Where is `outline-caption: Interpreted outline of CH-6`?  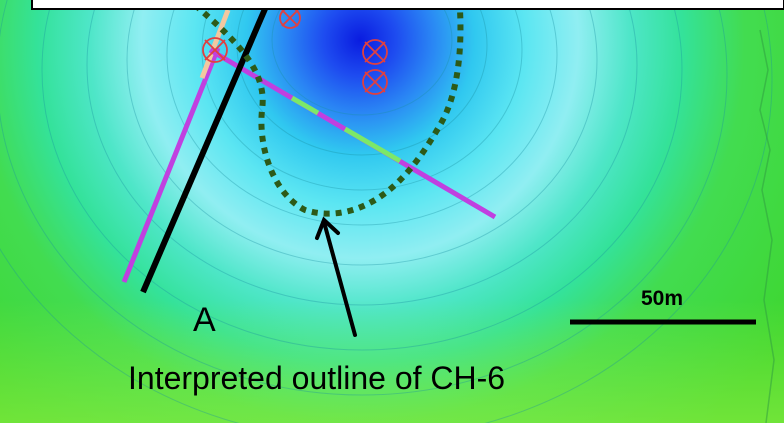
outline-caption: Interpreted outline of CH-6 is located at coordinates (317, 378).